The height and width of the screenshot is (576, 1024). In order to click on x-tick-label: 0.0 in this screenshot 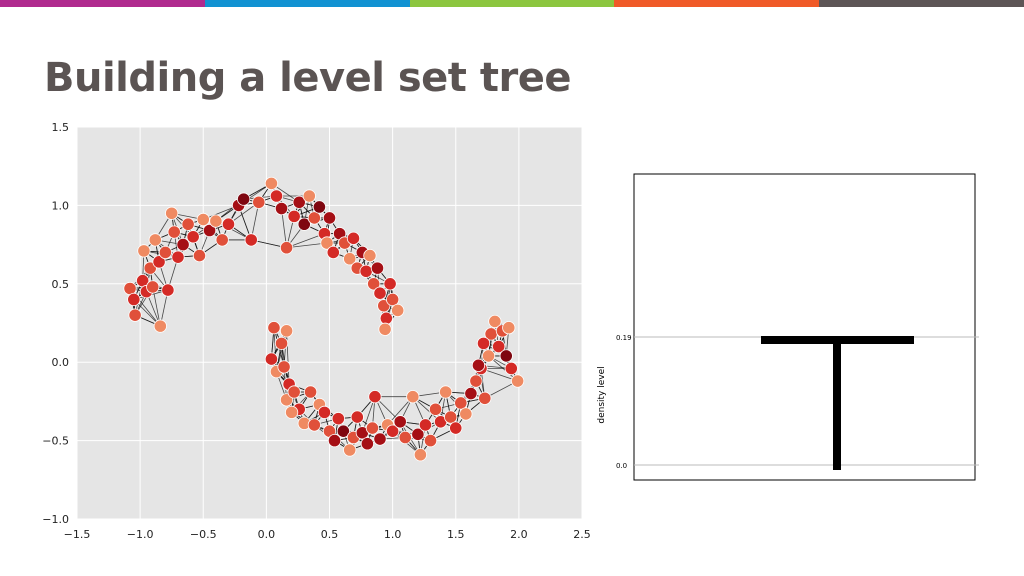, I will do `click(267, 534)`.